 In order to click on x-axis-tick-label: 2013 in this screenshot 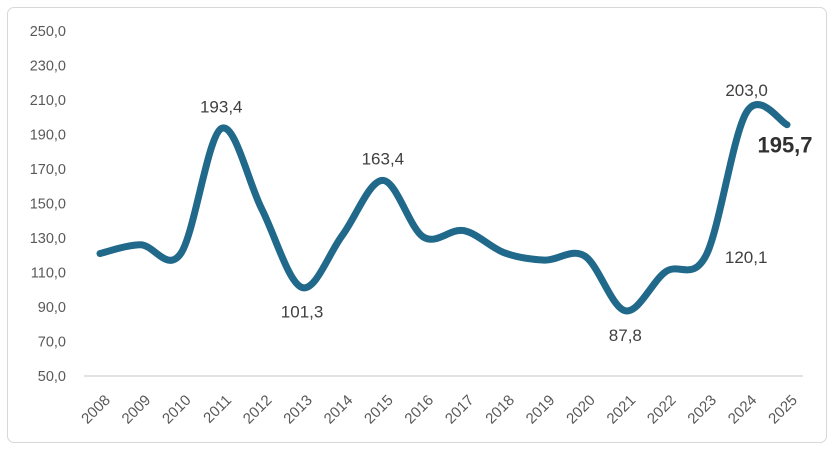, I will do `click(298, 410)`.